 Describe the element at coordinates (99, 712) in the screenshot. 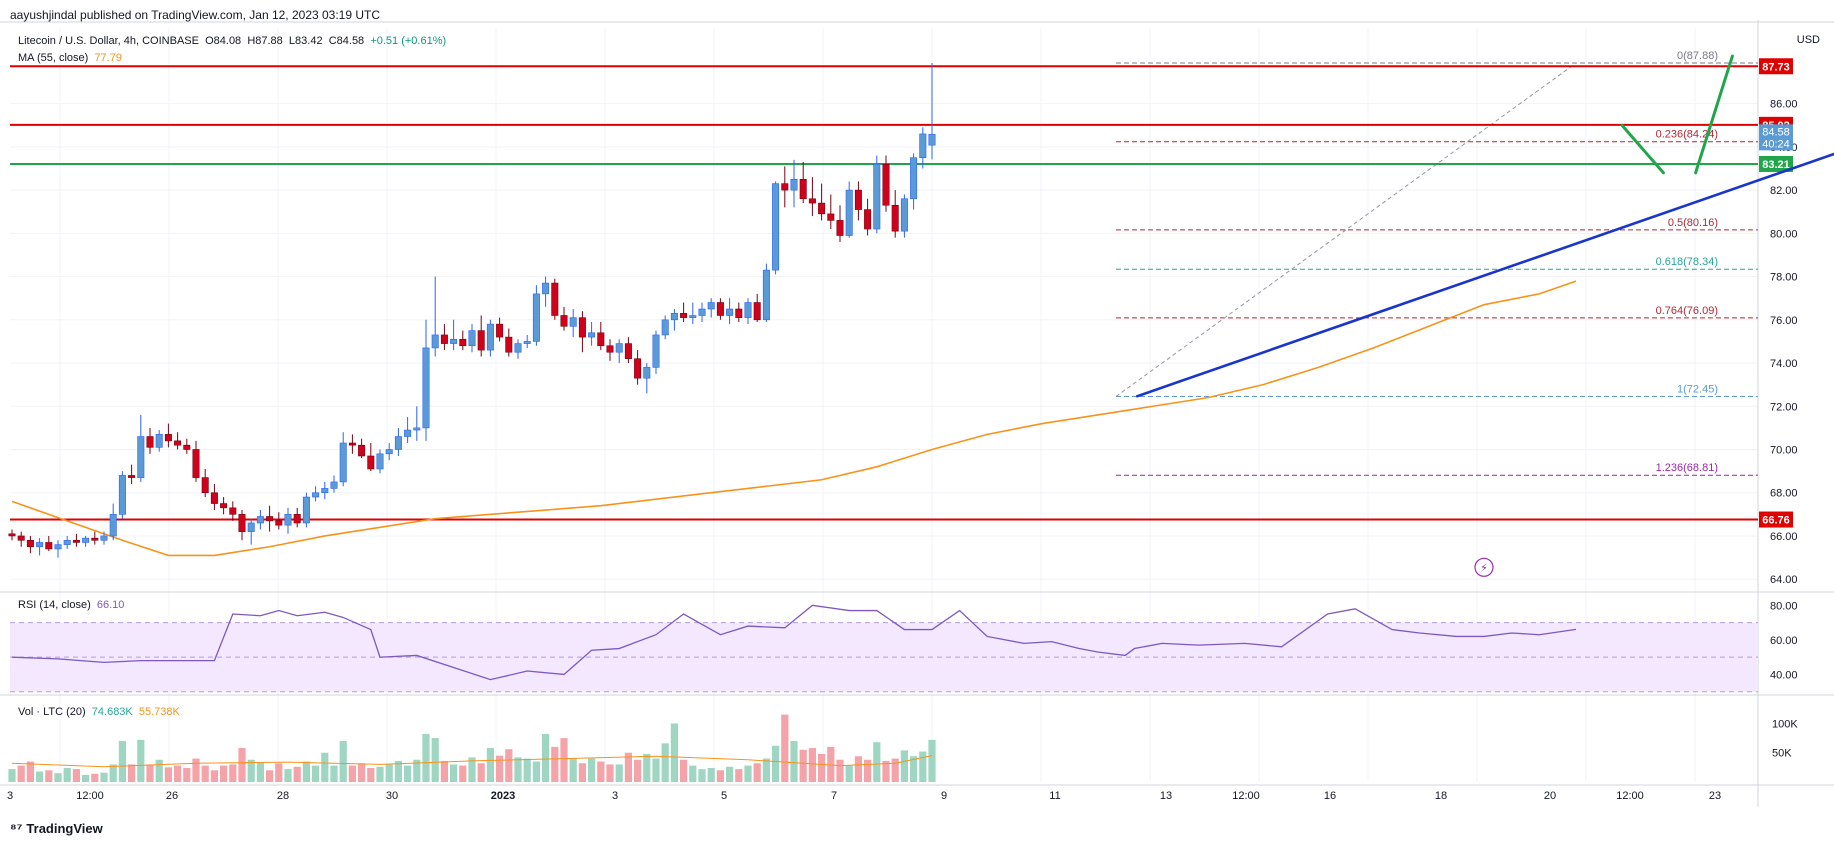

I see `volume-legend: Vol · LTC (20) 74.683K 55.738K` at that location.